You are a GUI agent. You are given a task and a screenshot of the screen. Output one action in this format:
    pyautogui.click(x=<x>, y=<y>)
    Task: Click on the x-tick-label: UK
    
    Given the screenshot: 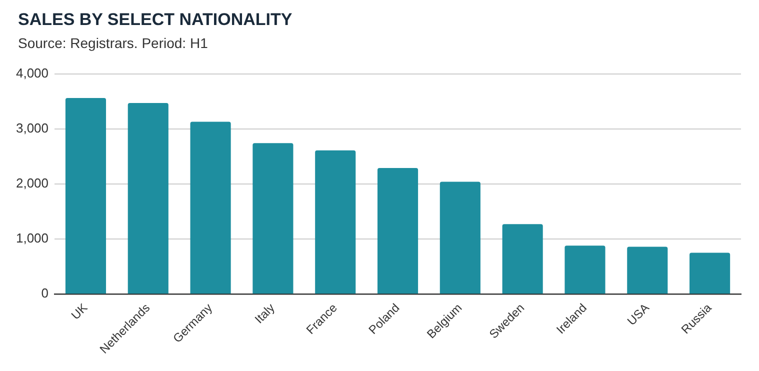 What is the action you would take?
    pyautogui.click(x=79, y=311)
    